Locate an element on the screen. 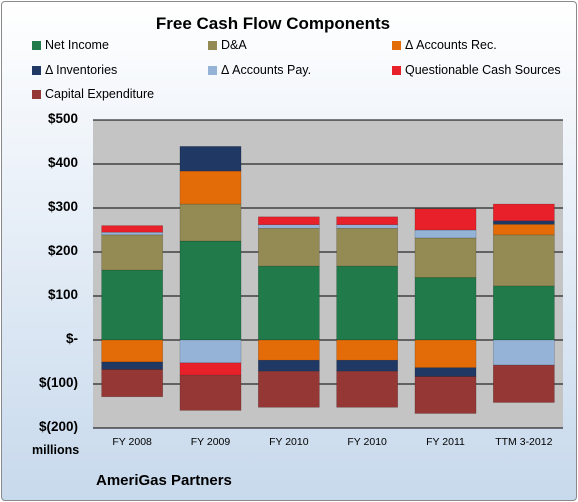 The image size is (578, 502). legend-entry-accounts-rec: Δ Accounts Rec. is located at coordinates (444, 45).